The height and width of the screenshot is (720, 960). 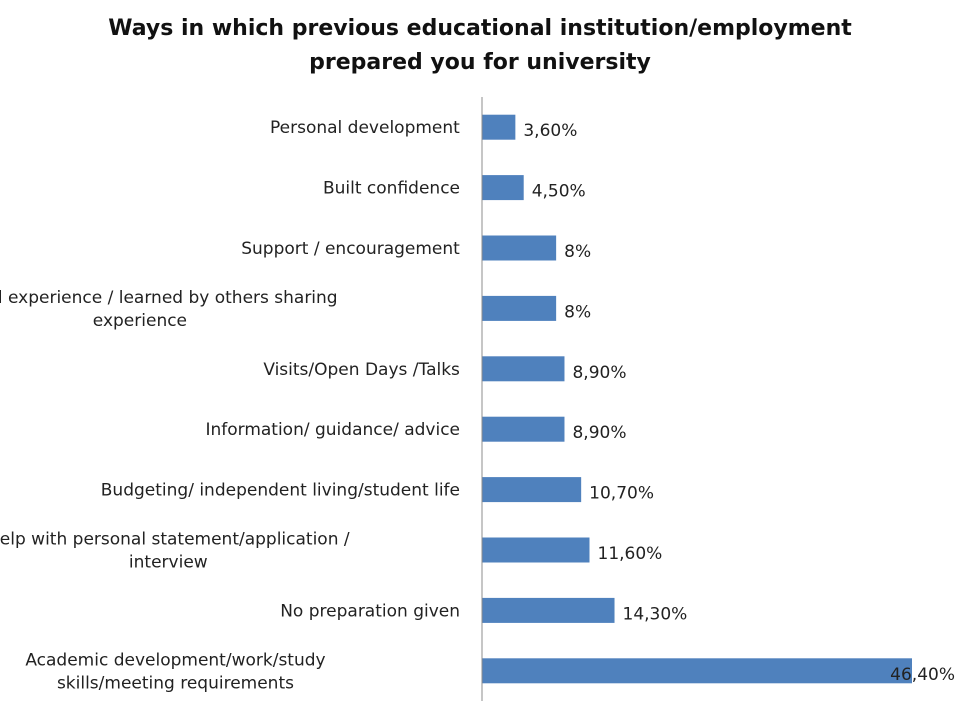 I want to click on category-label: Information/ guidance/ advice, so click(x=332, y=430).